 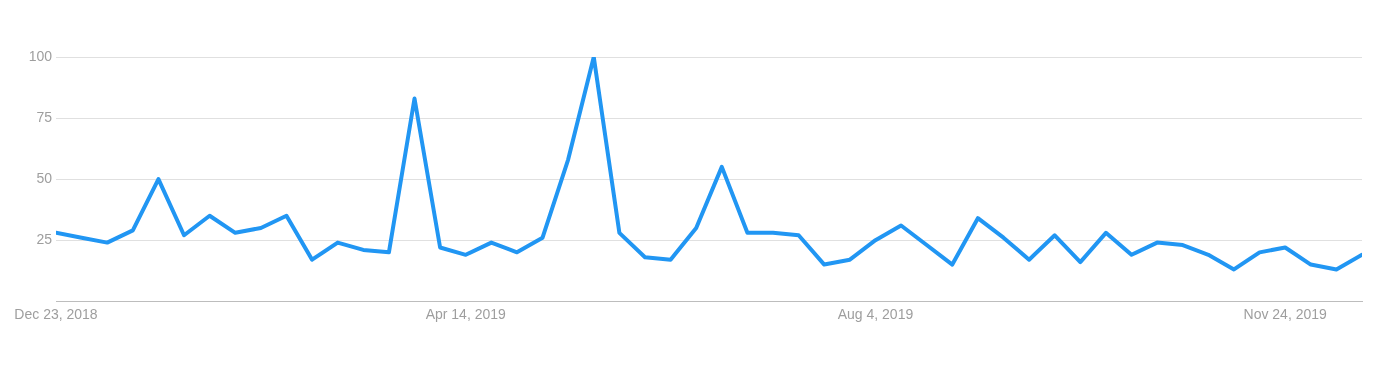 I want to click on x-tick-label: Dec 23, 2018, so click(x=56, y=314).